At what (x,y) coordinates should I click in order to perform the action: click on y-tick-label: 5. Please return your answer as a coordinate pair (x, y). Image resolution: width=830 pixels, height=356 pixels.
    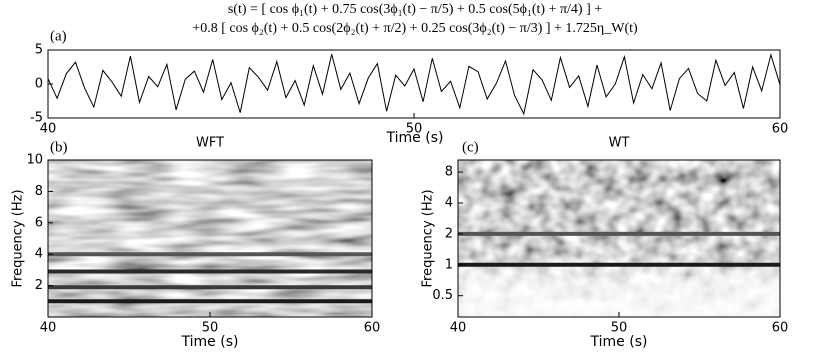
    Looking at the image, I should click on (39, 50).